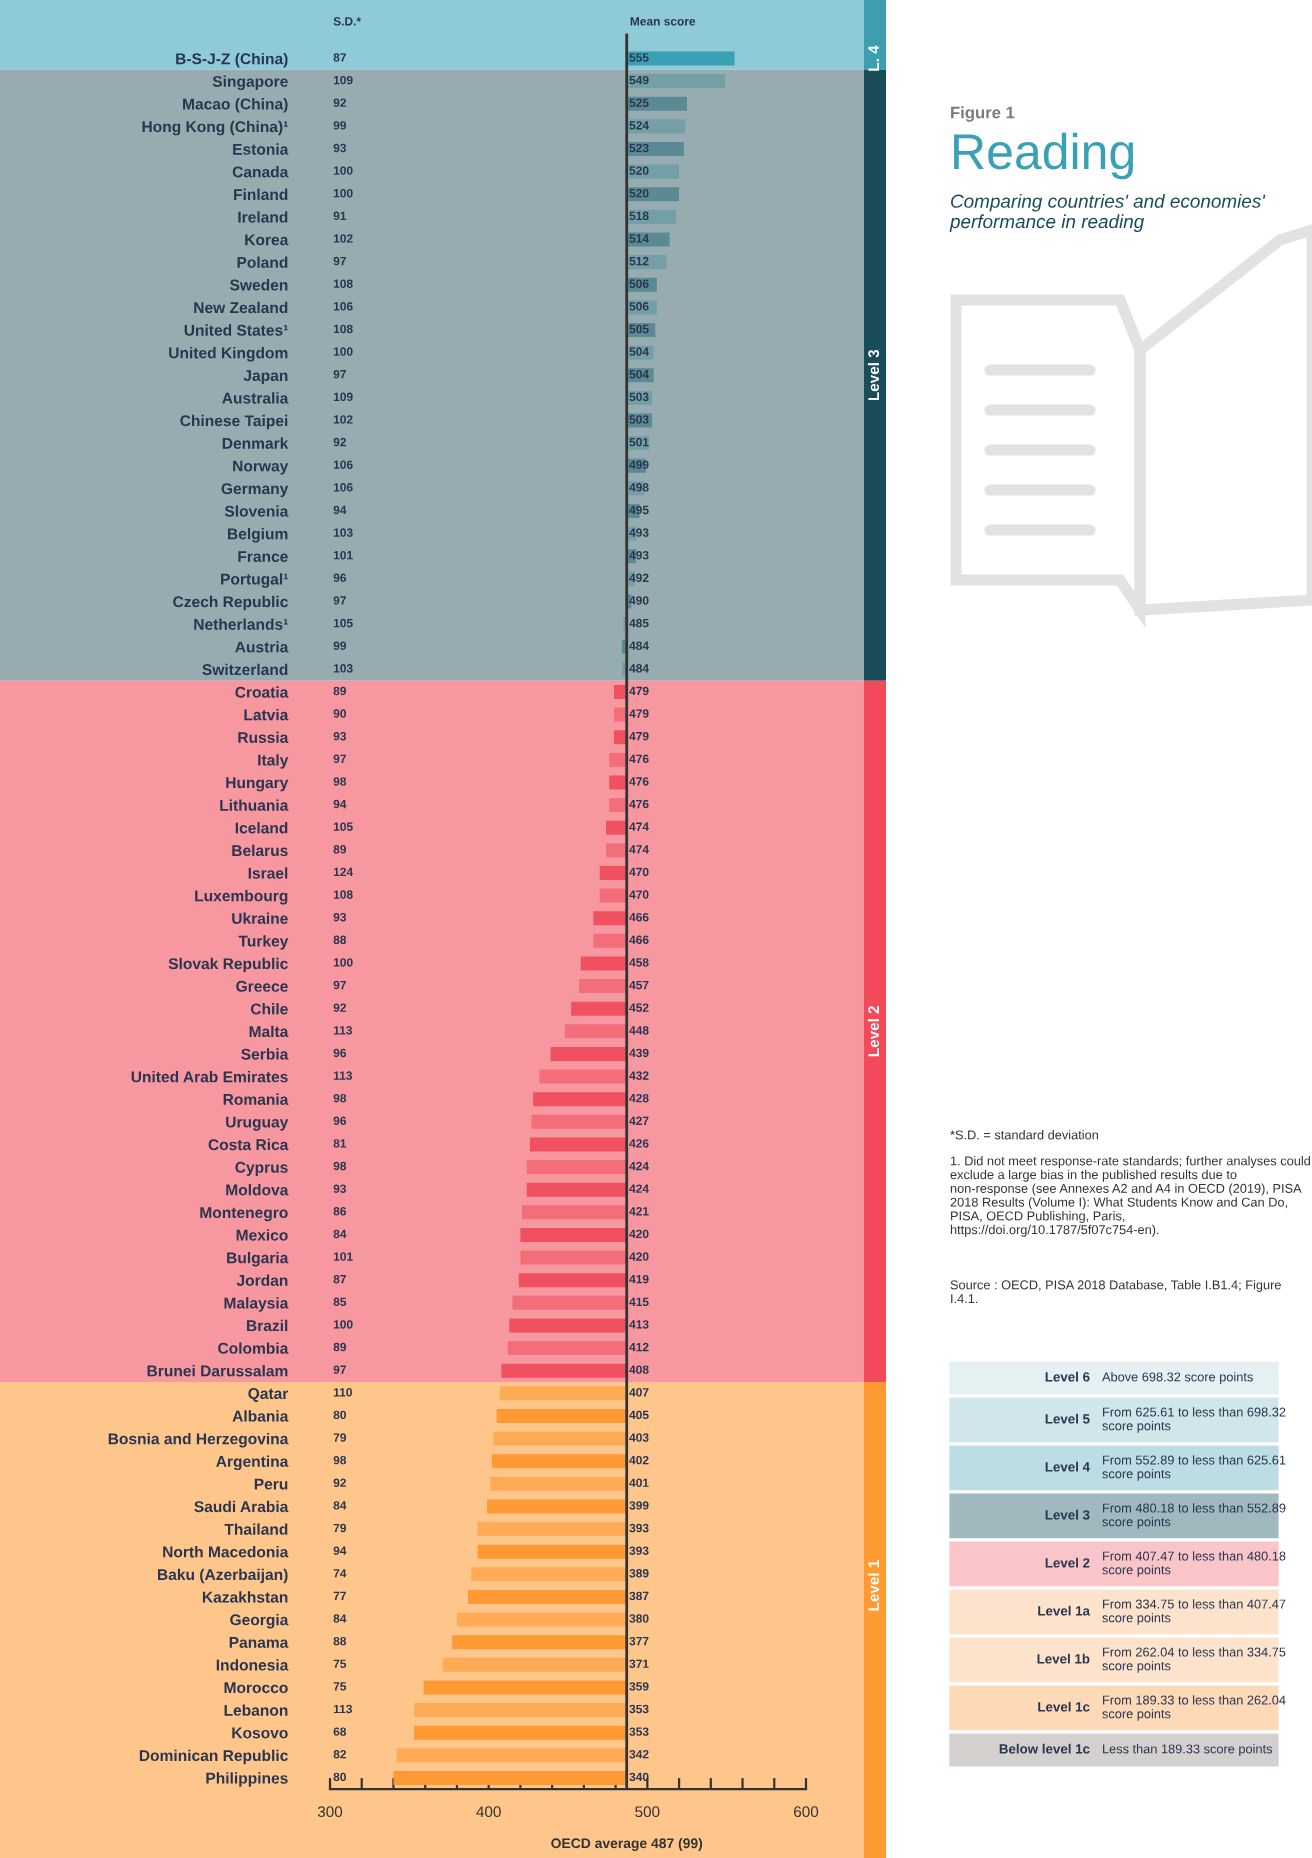 The image size is (1312, 1858). I want to click on caption: Figure 1, so click(983, 114).